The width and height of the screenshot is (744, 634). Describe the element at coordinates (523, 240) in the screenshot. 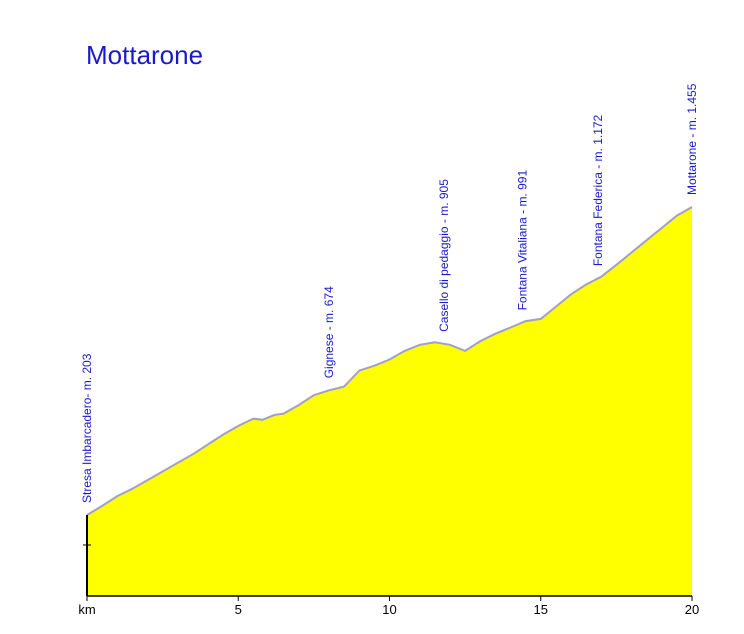

I see `waypoint-label-3: Fontana Vitaliana - m. 991` at that location.